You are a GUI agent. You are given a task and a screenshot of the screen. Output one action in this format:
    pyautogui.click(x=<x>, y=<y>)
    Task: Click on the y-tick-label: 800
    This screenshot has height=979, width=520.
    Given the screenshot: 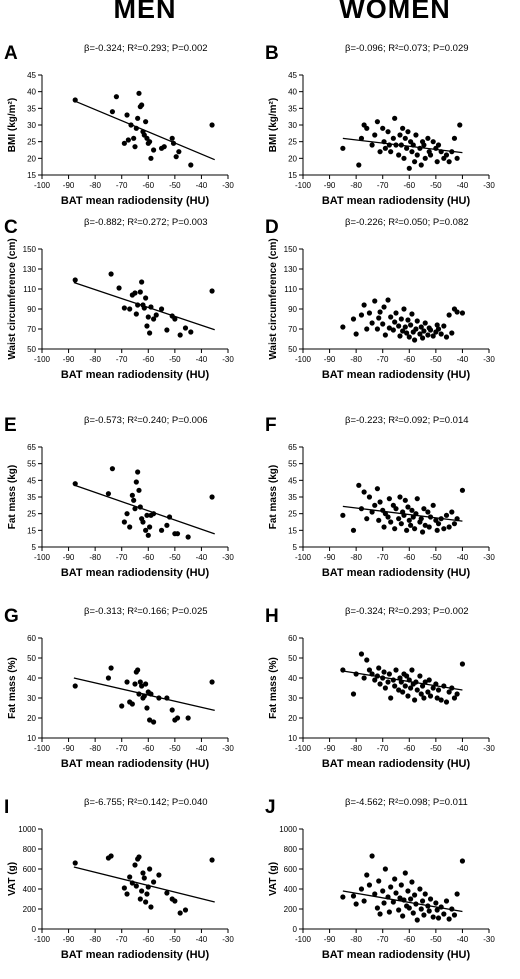 What is the action you would take?
    pyautogui.click(x=291, y=849)
    